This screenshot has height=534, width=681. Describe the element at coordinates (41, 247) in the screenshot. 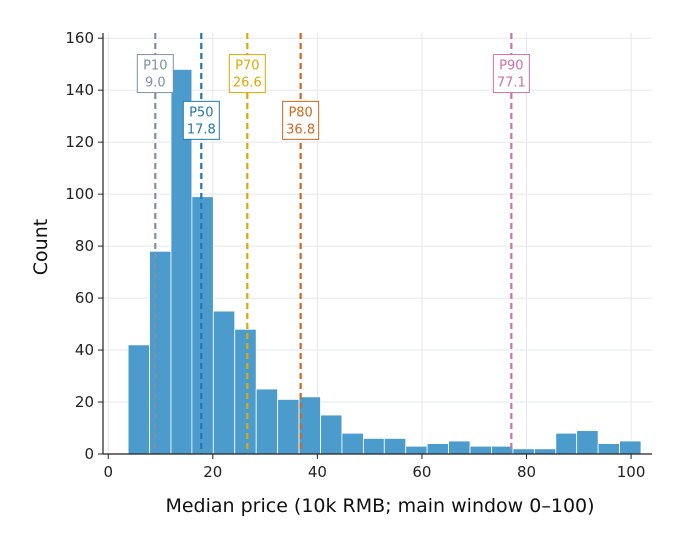

I see `y-axis-label: Count` at that location.